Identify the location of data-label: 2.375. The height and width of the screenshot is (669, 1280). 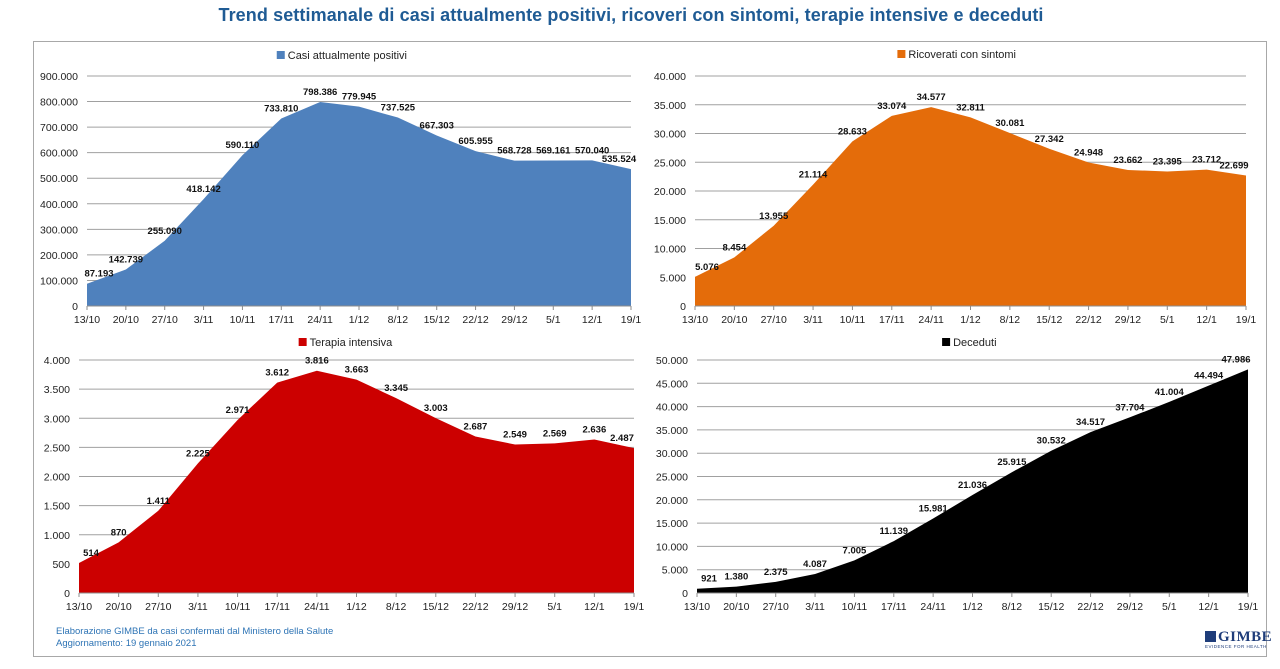
(776, 572).